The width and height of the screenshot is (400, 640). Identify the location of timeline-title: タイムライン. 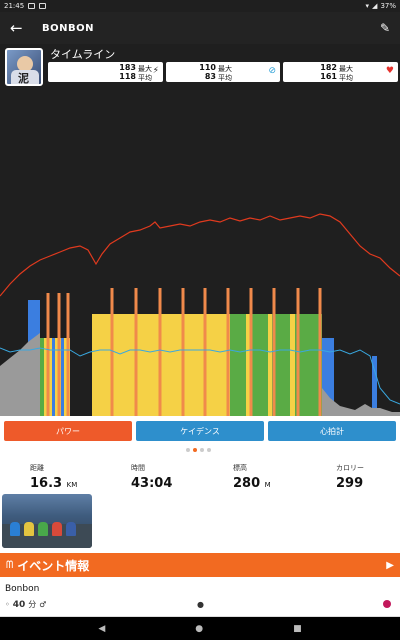
(83, 54).